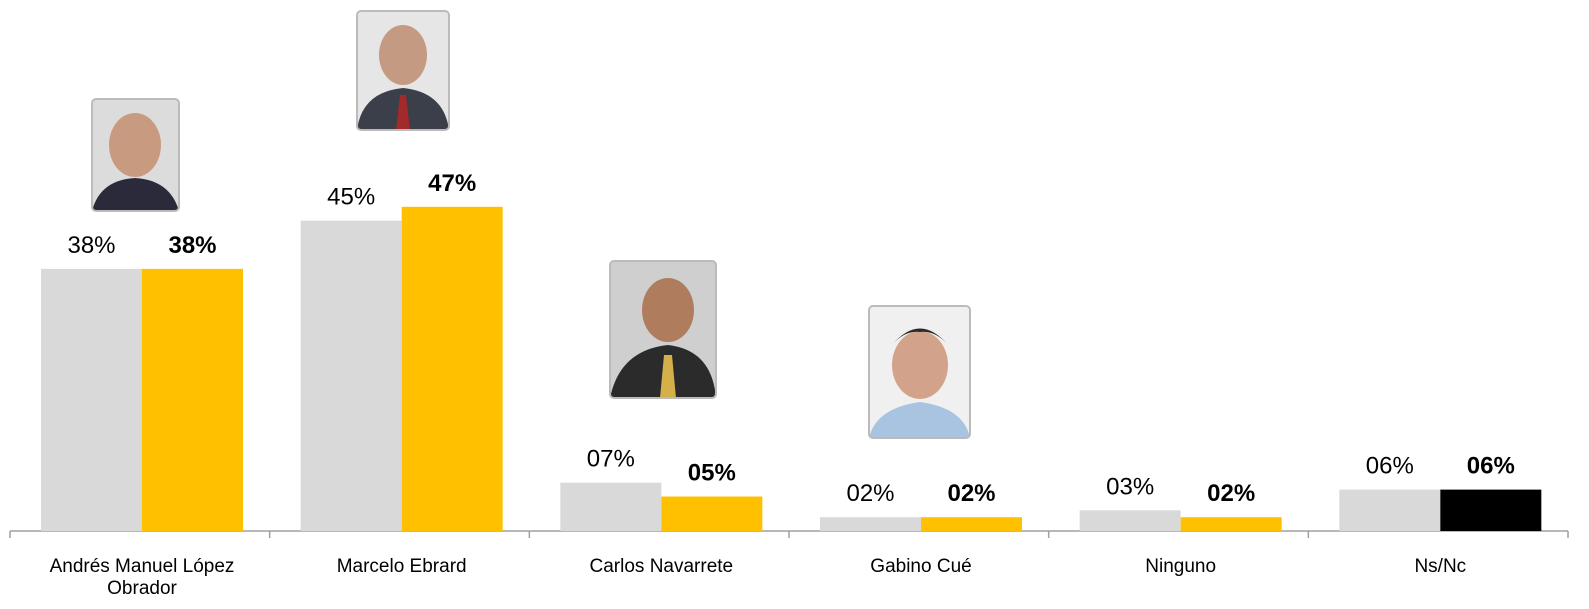  I want to click on photo-lopez-obrador, so click(135, 155).